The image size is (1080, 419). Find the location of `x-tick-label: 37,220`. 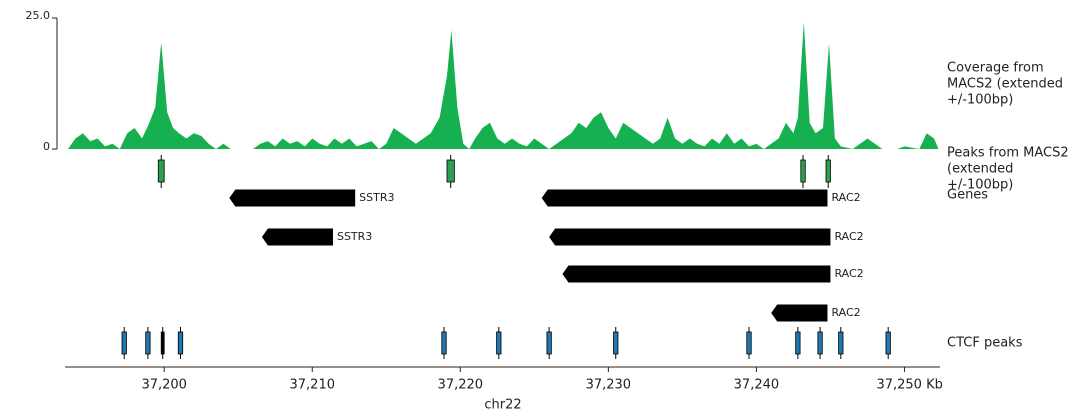

x-tick-label: 37,220 is located at coordinates (461, 385).